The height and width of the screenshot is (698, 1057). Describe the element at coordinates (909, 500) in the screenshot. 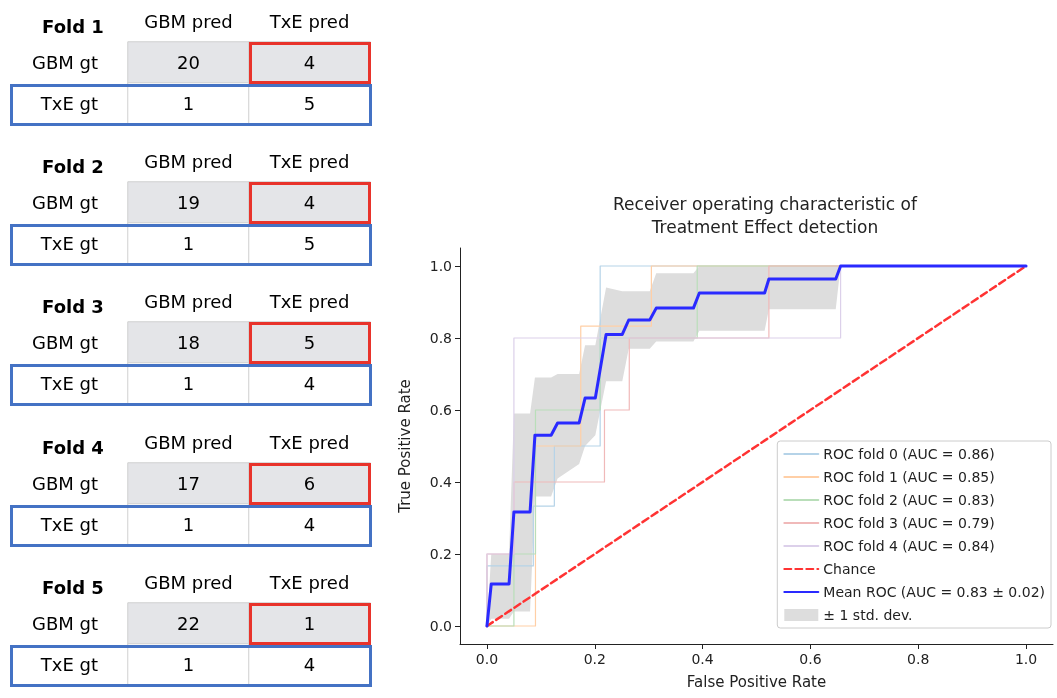

I see `legend-label: ROC fold 2 (AUC = 0.83)` at that location.